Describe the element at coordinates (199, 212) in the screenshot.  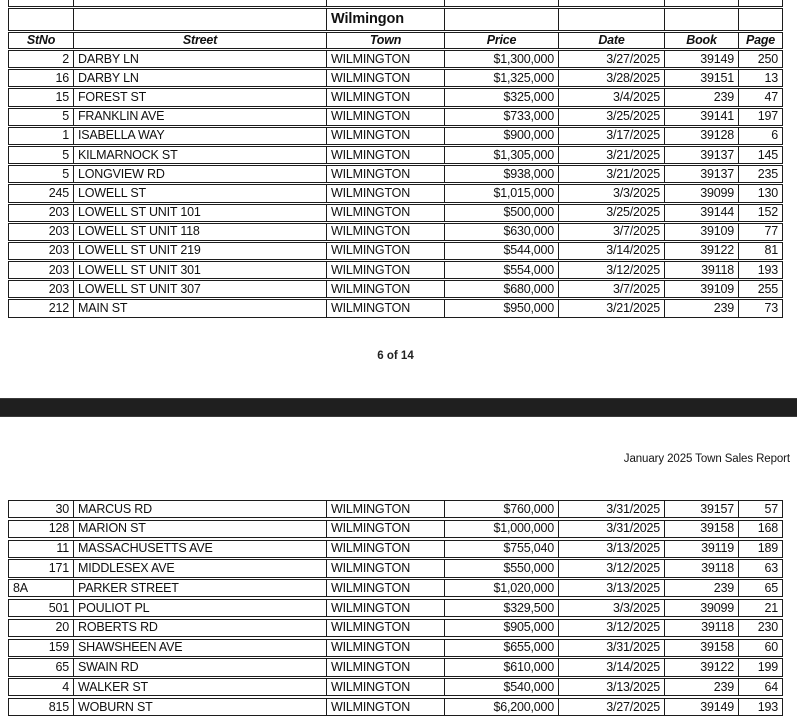
I see `cell-street: LOWELL ST UNIT 101` at that location.